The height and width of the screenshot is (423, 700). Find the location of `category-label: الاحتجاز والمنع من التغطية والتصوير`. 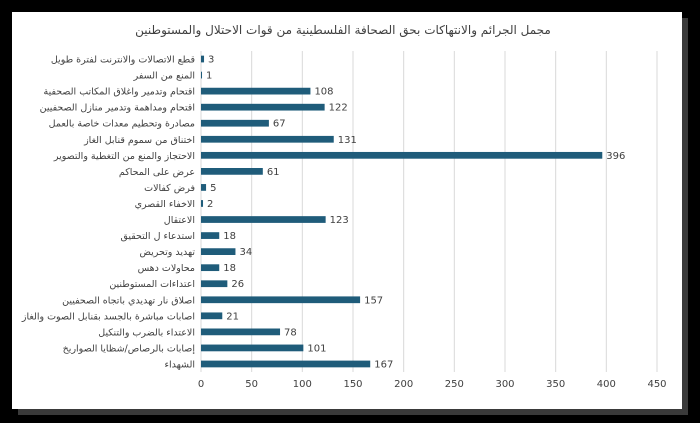

category-label: الاحتجاز والمنع من التغطية والتصوير is located at coordinates (124, 156).